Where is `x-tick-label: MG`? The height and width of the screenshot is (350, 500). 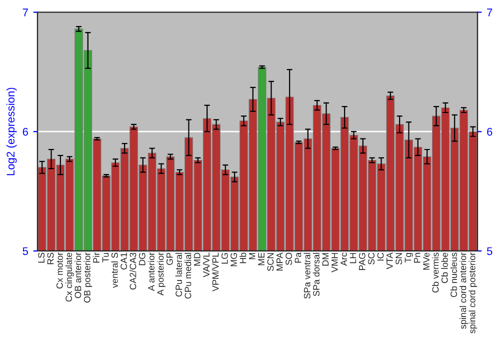 x-tick-label: MG is located at coordinates (234, 259).